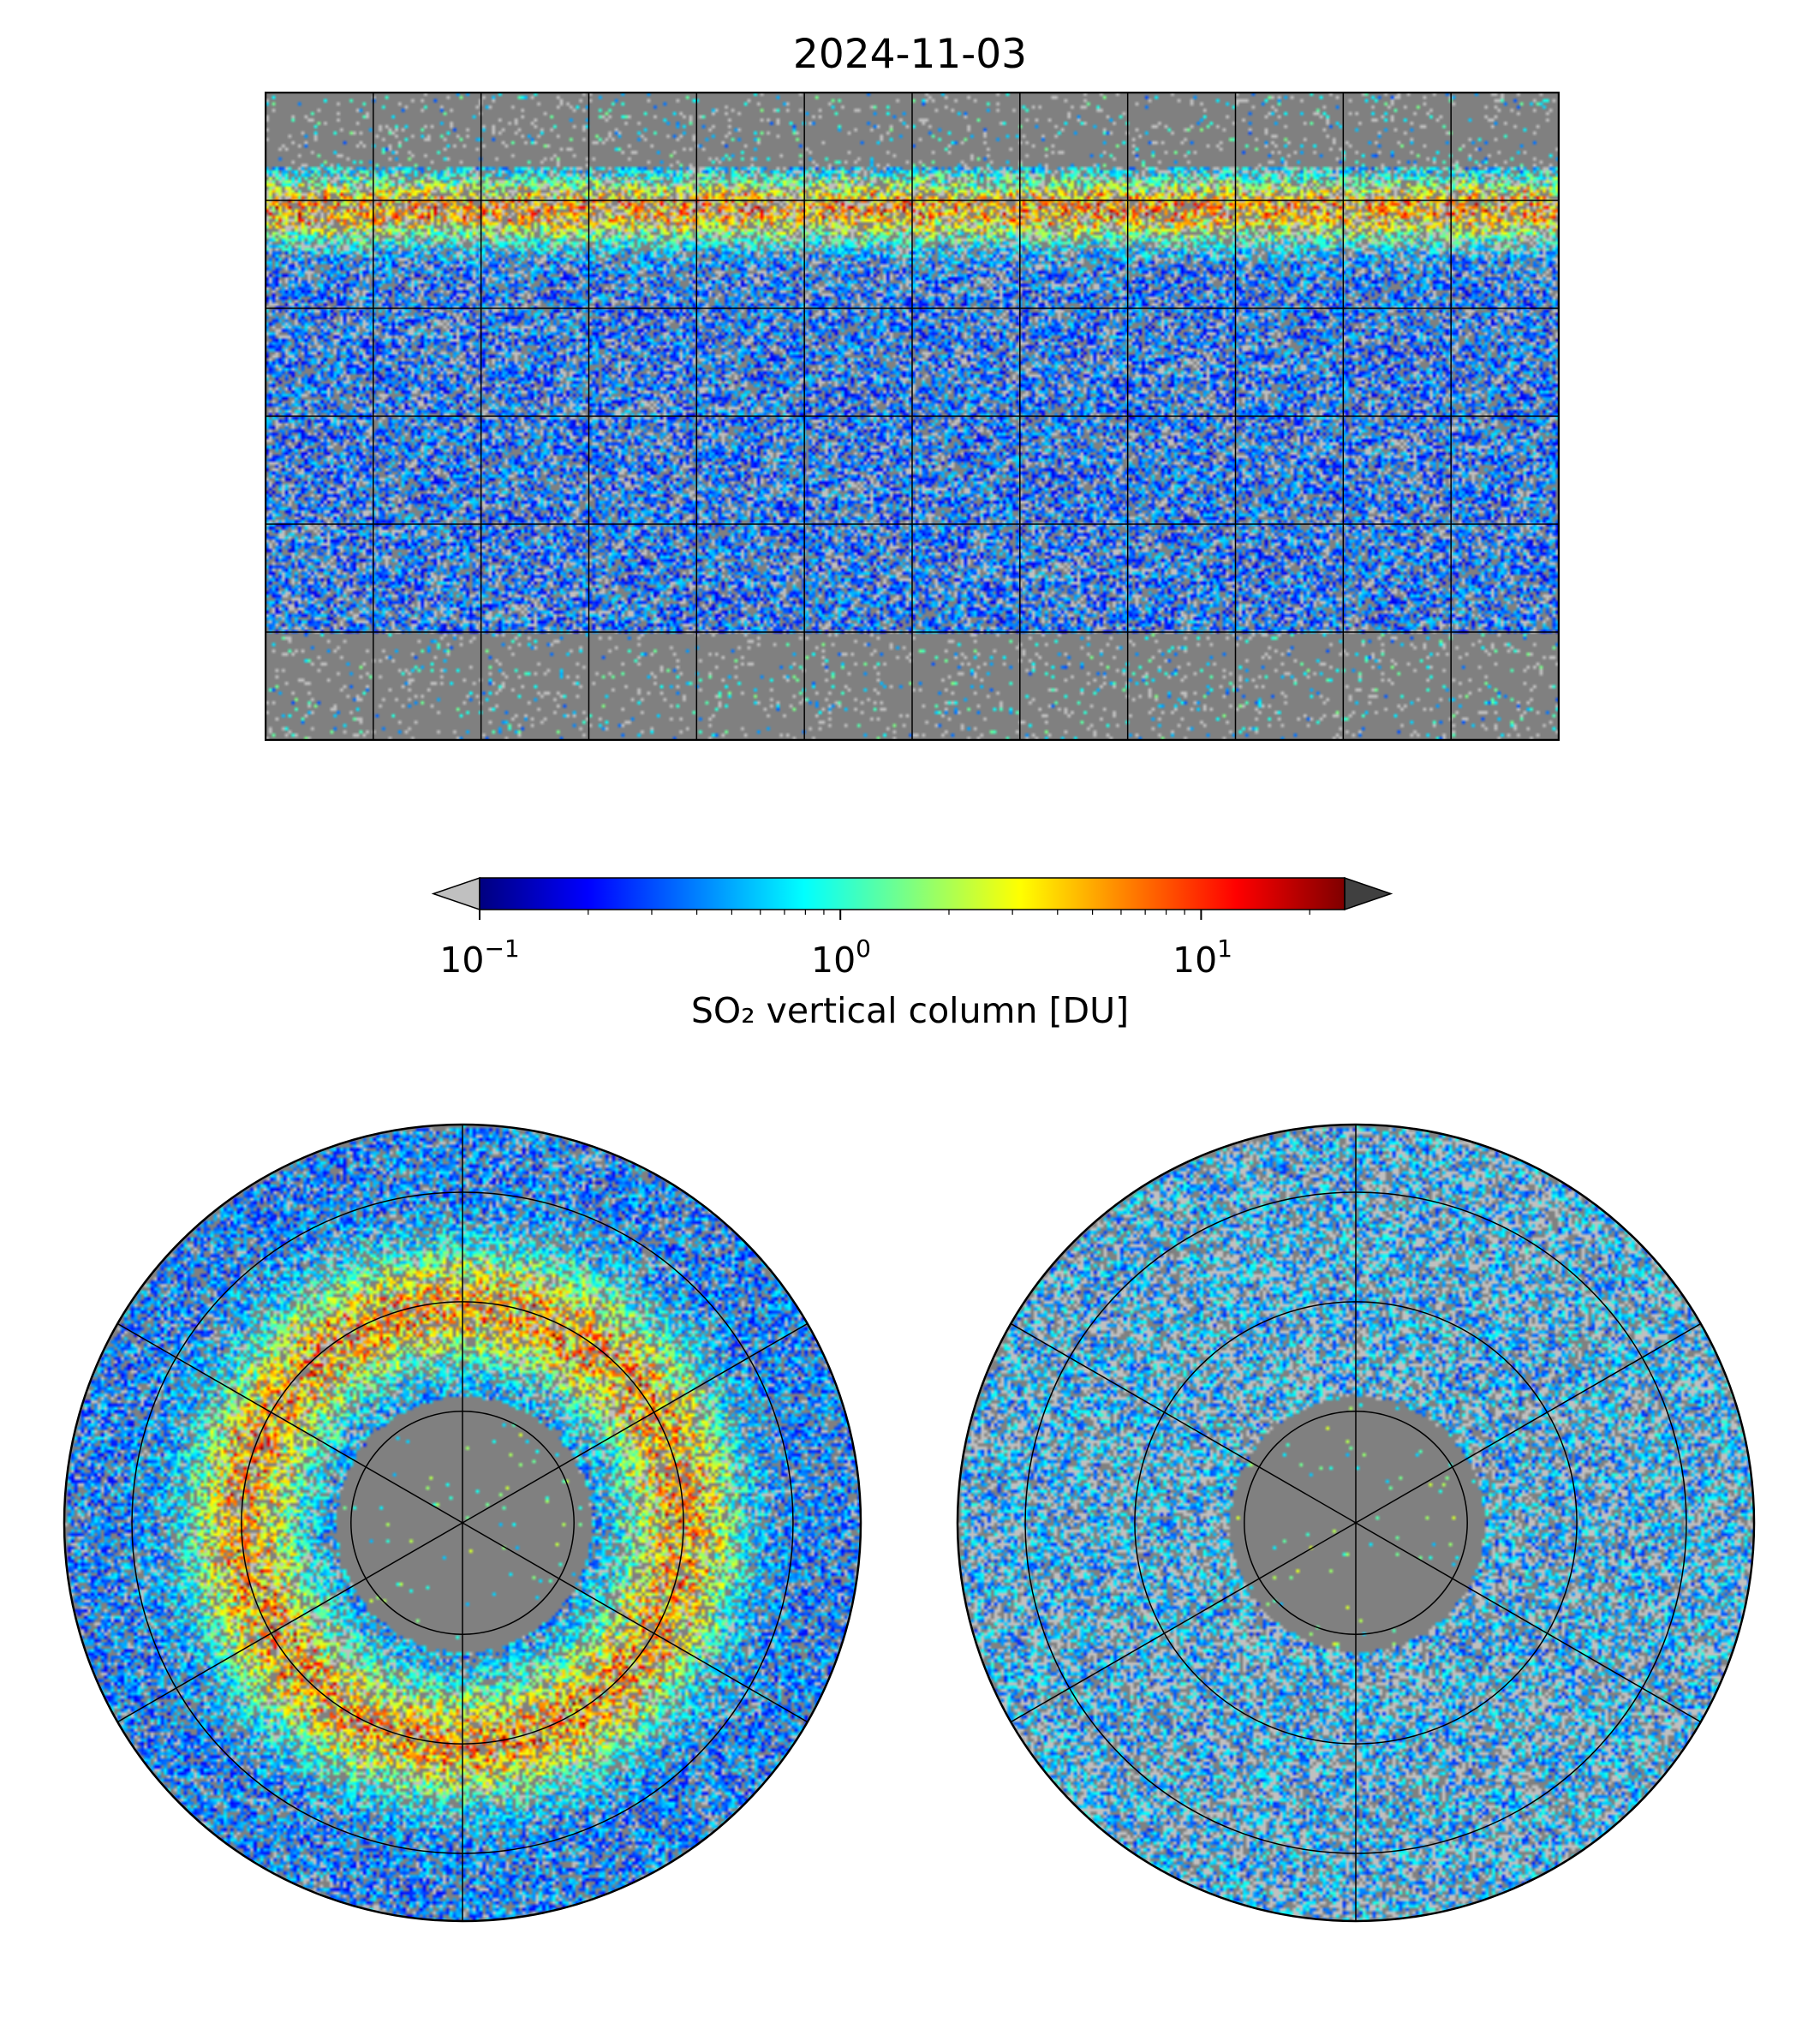 The width and height of the screenshot is (1820, 2023). What do you see at coordinates (455, 893) in the screenshot?
I see `colorbar-extend-min` at bounding box center [455, 893].